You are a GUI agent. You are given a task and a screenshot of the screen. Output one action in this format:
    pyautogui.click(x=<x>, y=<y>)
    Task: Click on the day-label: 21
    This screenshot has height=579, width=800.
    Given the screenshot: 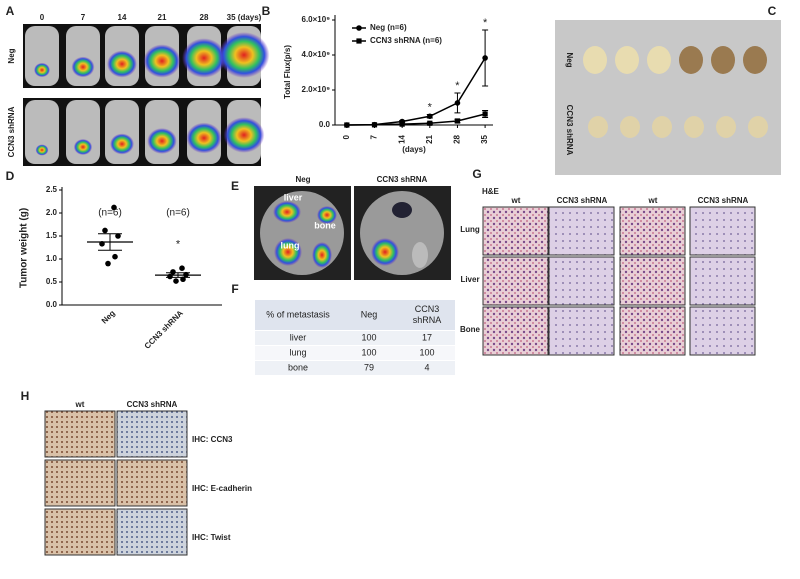 What is the action you would take?
    pyautogui.click(x=162, y=17)
    